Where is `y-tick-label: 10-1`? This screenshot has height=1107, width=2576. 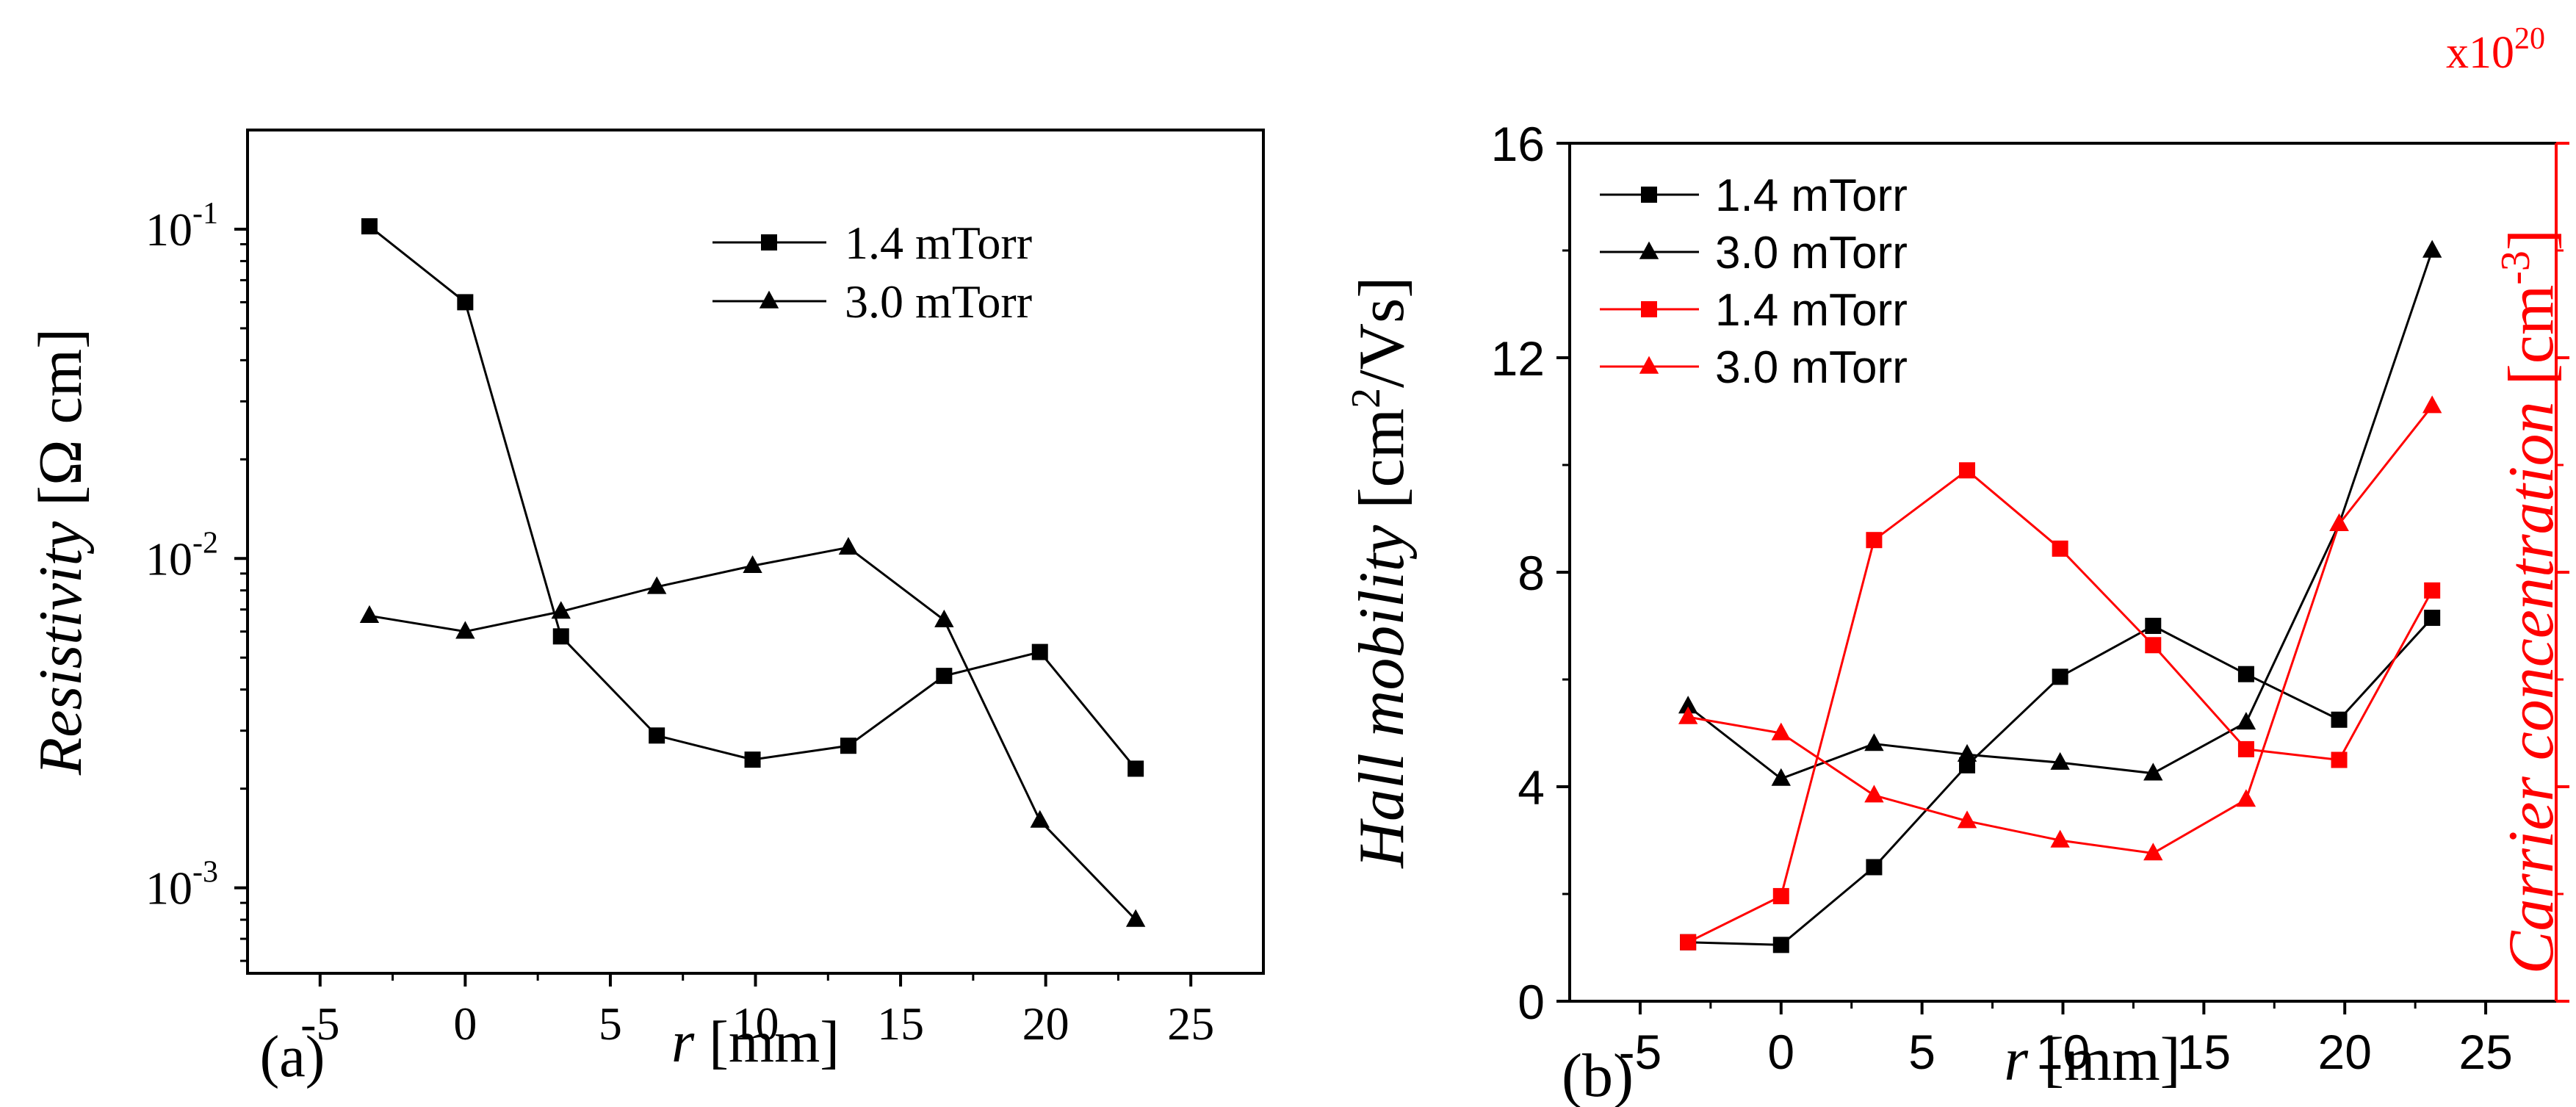 y-tick-label: 10-1 is located at coordinates (181, 226).